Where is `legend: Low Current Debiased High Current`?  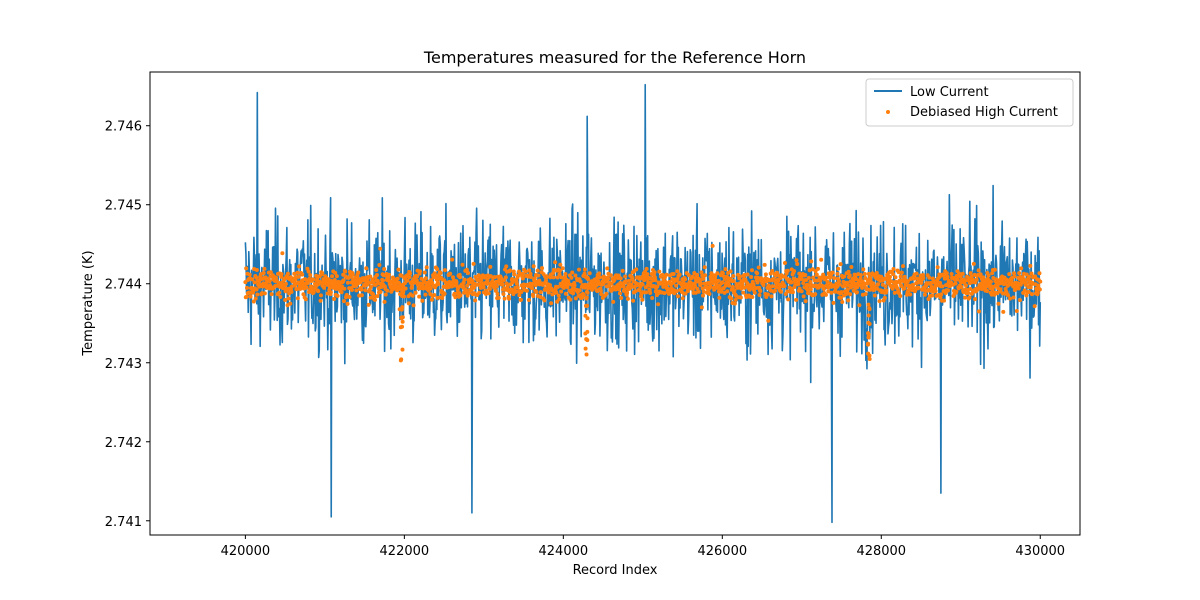
legend: Low Current Debiased High Current is located at coordinates (969, 102).